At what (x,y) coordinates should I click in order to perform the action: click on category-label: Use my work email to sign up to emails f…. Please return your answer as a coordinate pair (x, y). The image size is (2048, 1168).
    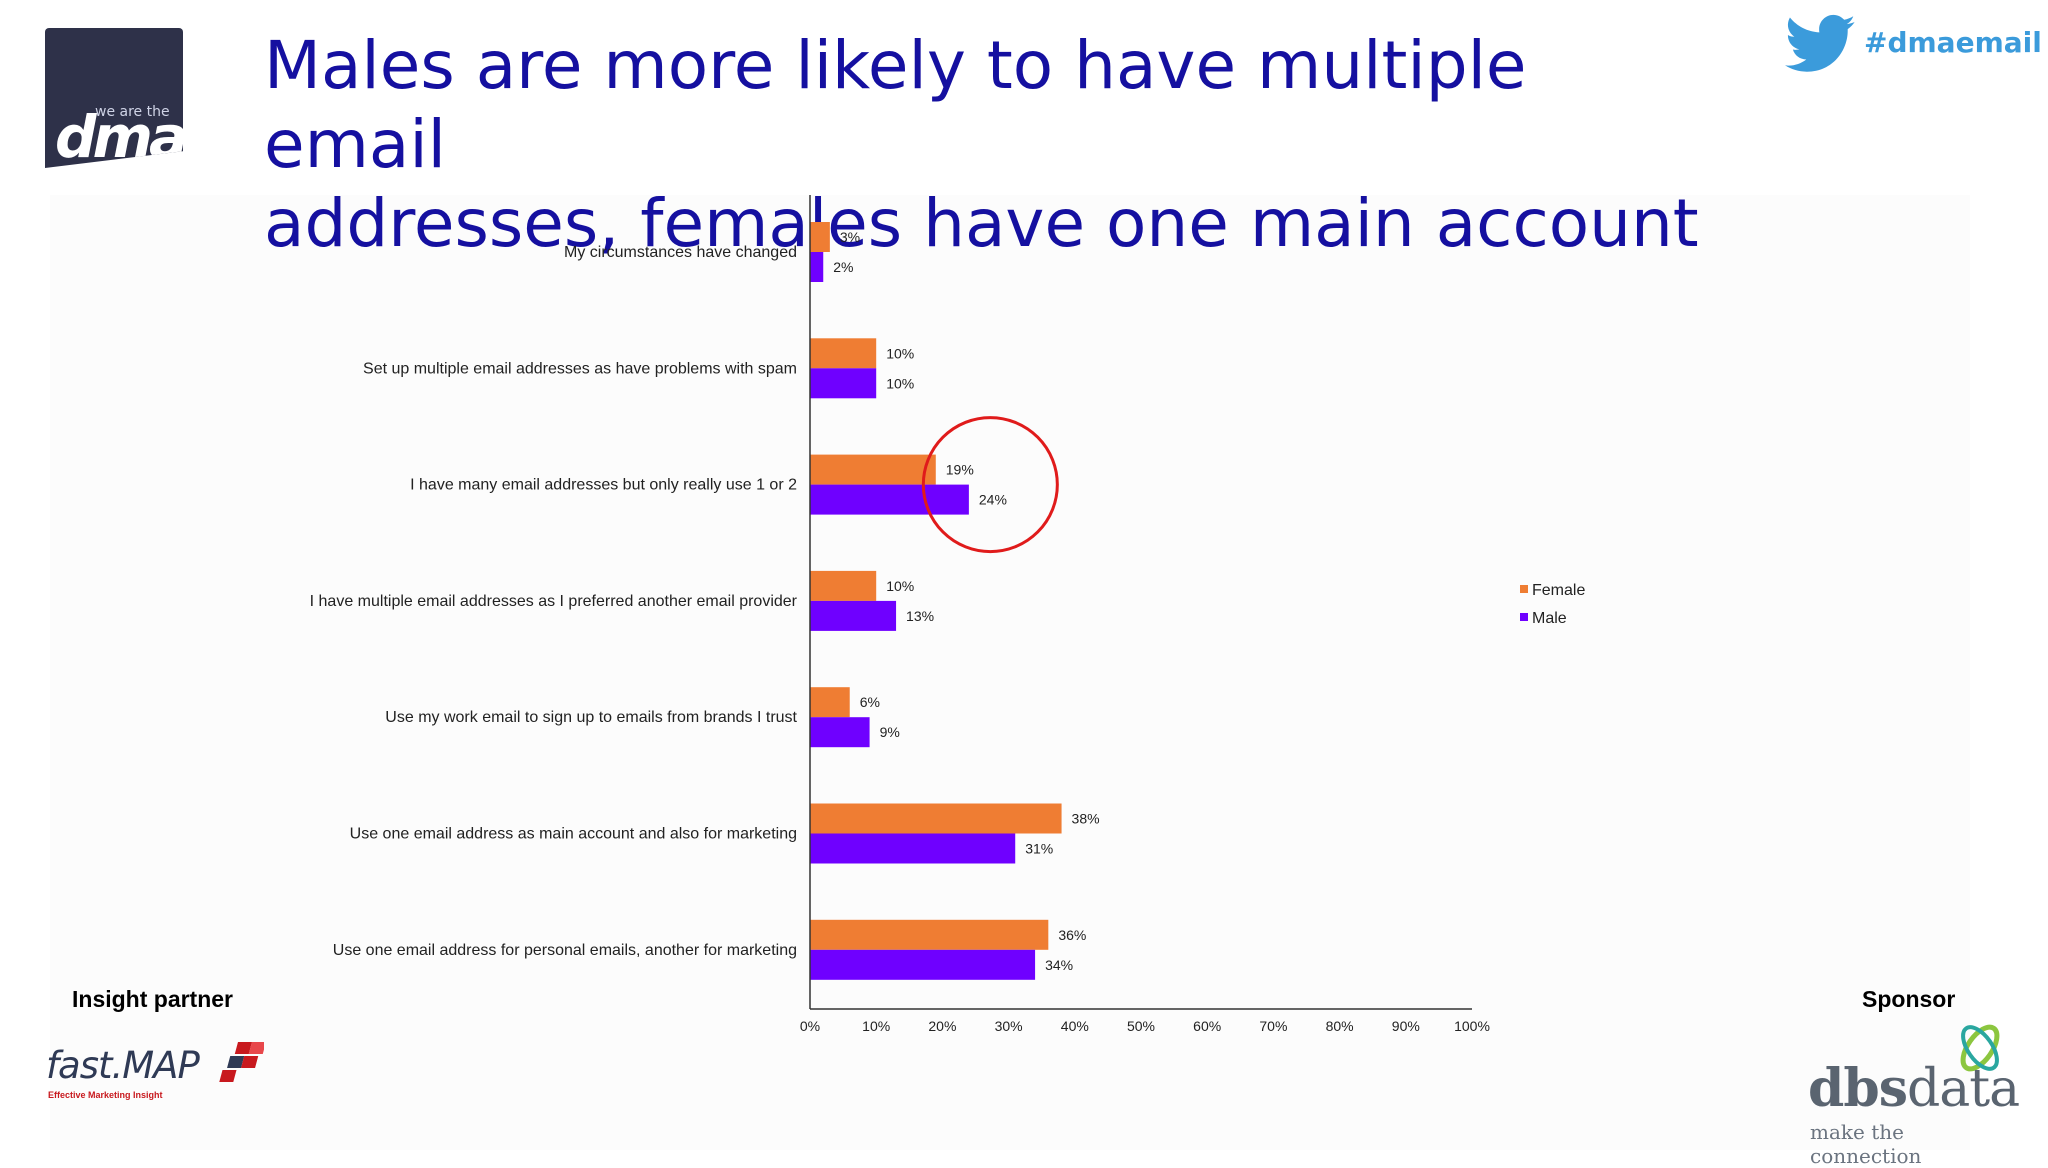
    Looking at the image, I should click on (591, 717).